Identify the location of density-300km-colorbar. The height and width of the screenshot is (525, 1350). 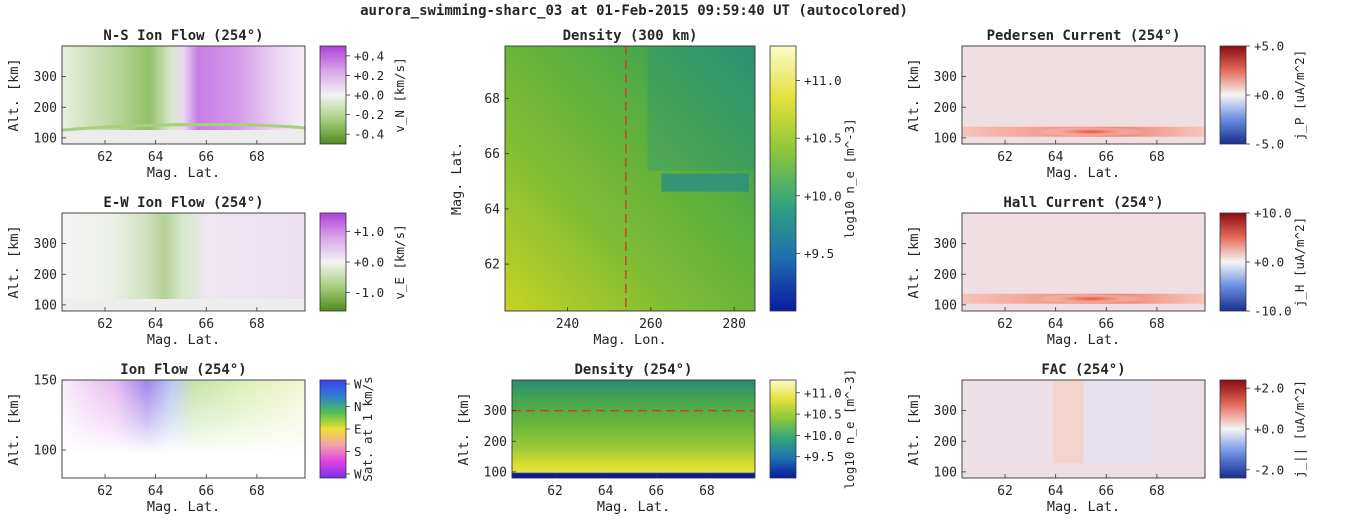
(783, 178).